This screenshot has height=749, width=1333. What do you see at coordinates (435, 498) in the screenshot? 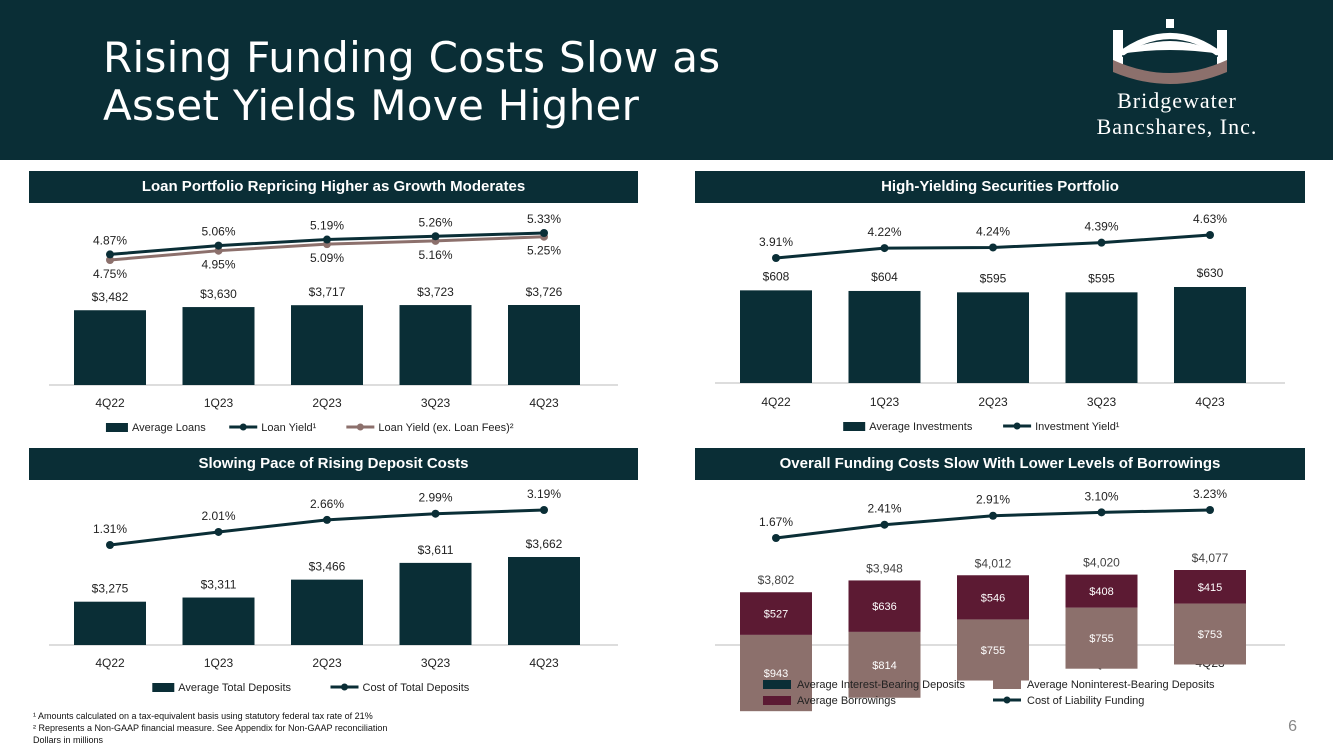
I see `line-data-label: 2.99%` at bounding box center [435, 498].